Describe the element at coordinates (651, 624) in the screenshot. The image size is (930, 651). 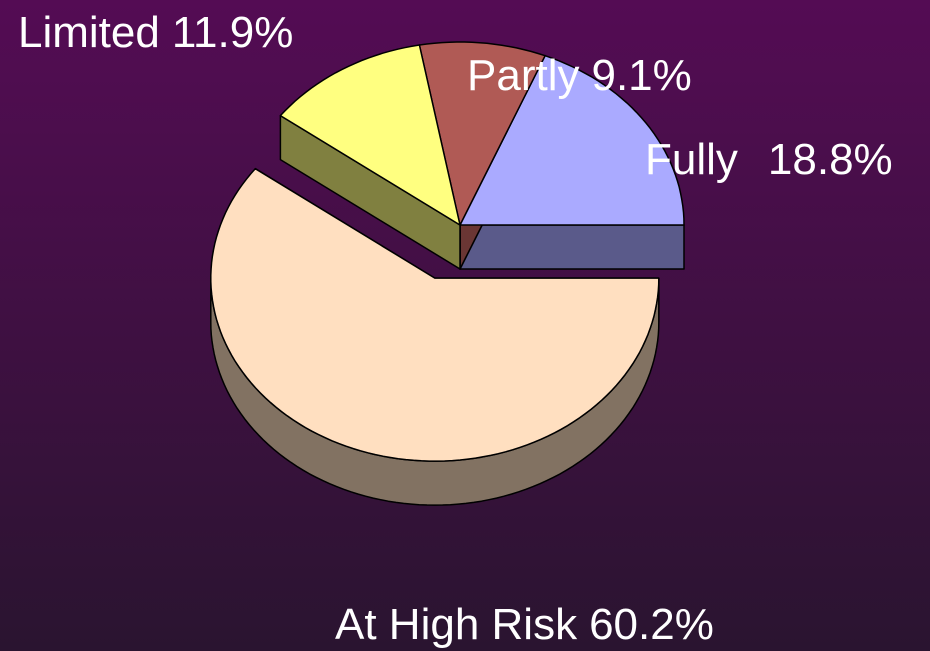
I see `value-label: 60.2%` at that location.